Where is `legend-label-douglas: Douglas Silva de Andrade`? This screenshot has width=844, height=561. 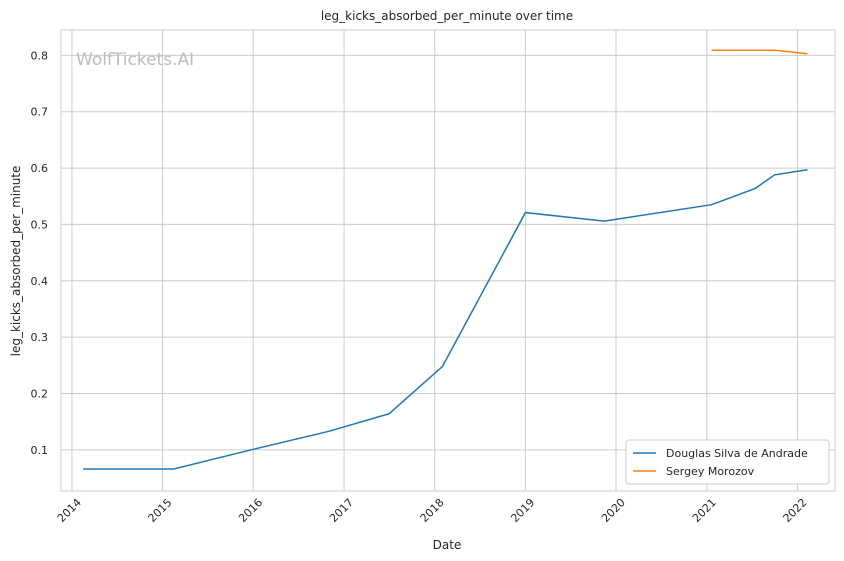
legend-label-douglas: Douglas Silva de Andrade is located at coordinates (737, 453).